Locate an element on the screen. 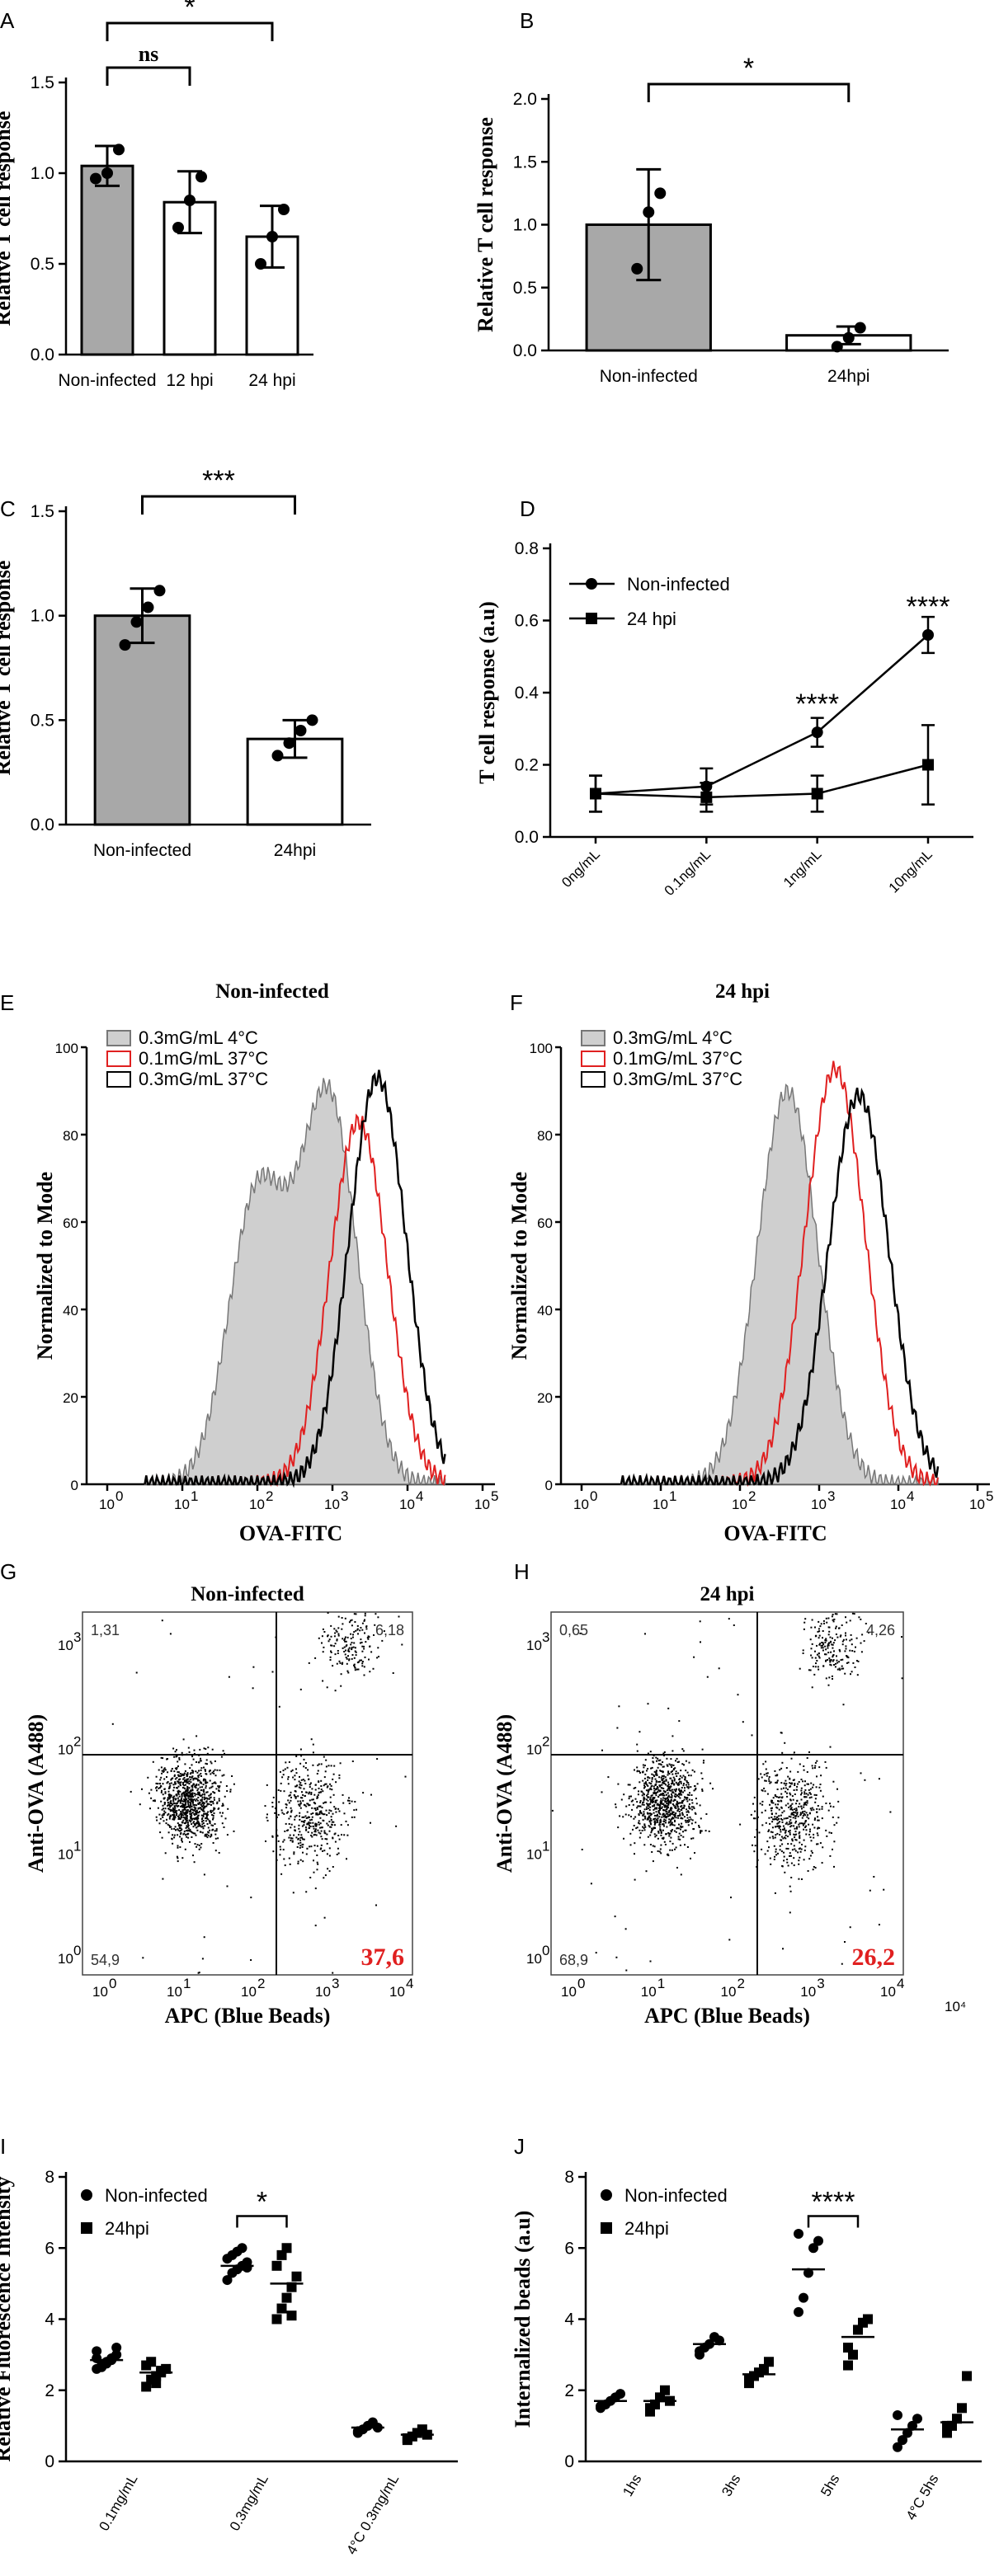 This screenshot has width=999, height=2576. y-tick-label: 4 is located at coordinates (50, 2319).